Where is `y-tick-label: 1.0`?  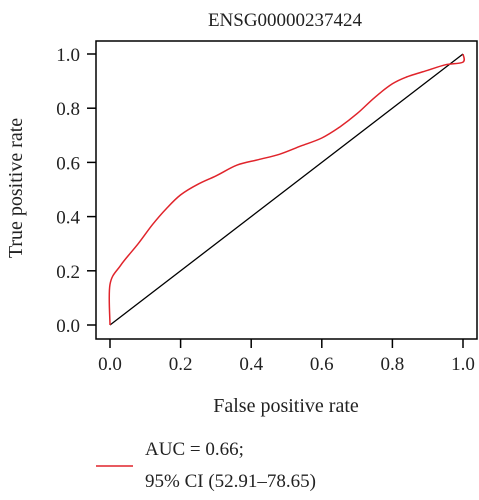 y-tick-label: 1.0 is located at coordinates (68, 55).